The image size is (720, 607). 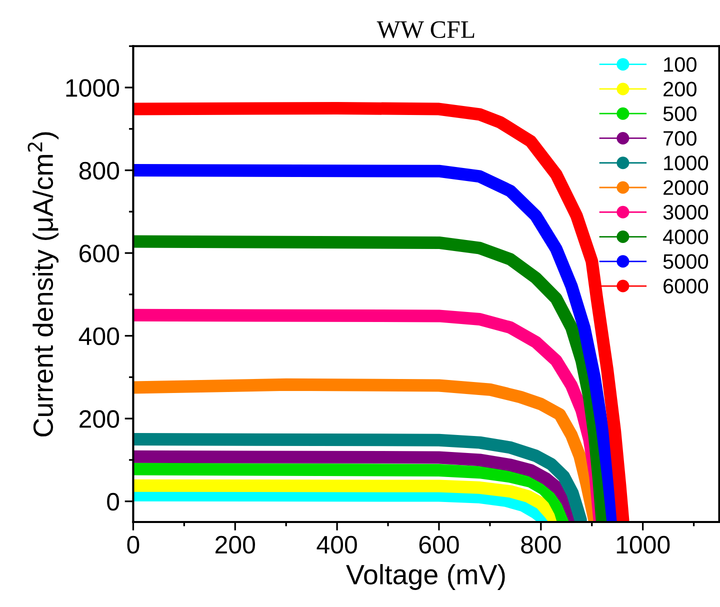 What do you see at coordinates (100, 253) in the screenshot?
I see `y-tick-label: 600` at bounding box center [100, 253].